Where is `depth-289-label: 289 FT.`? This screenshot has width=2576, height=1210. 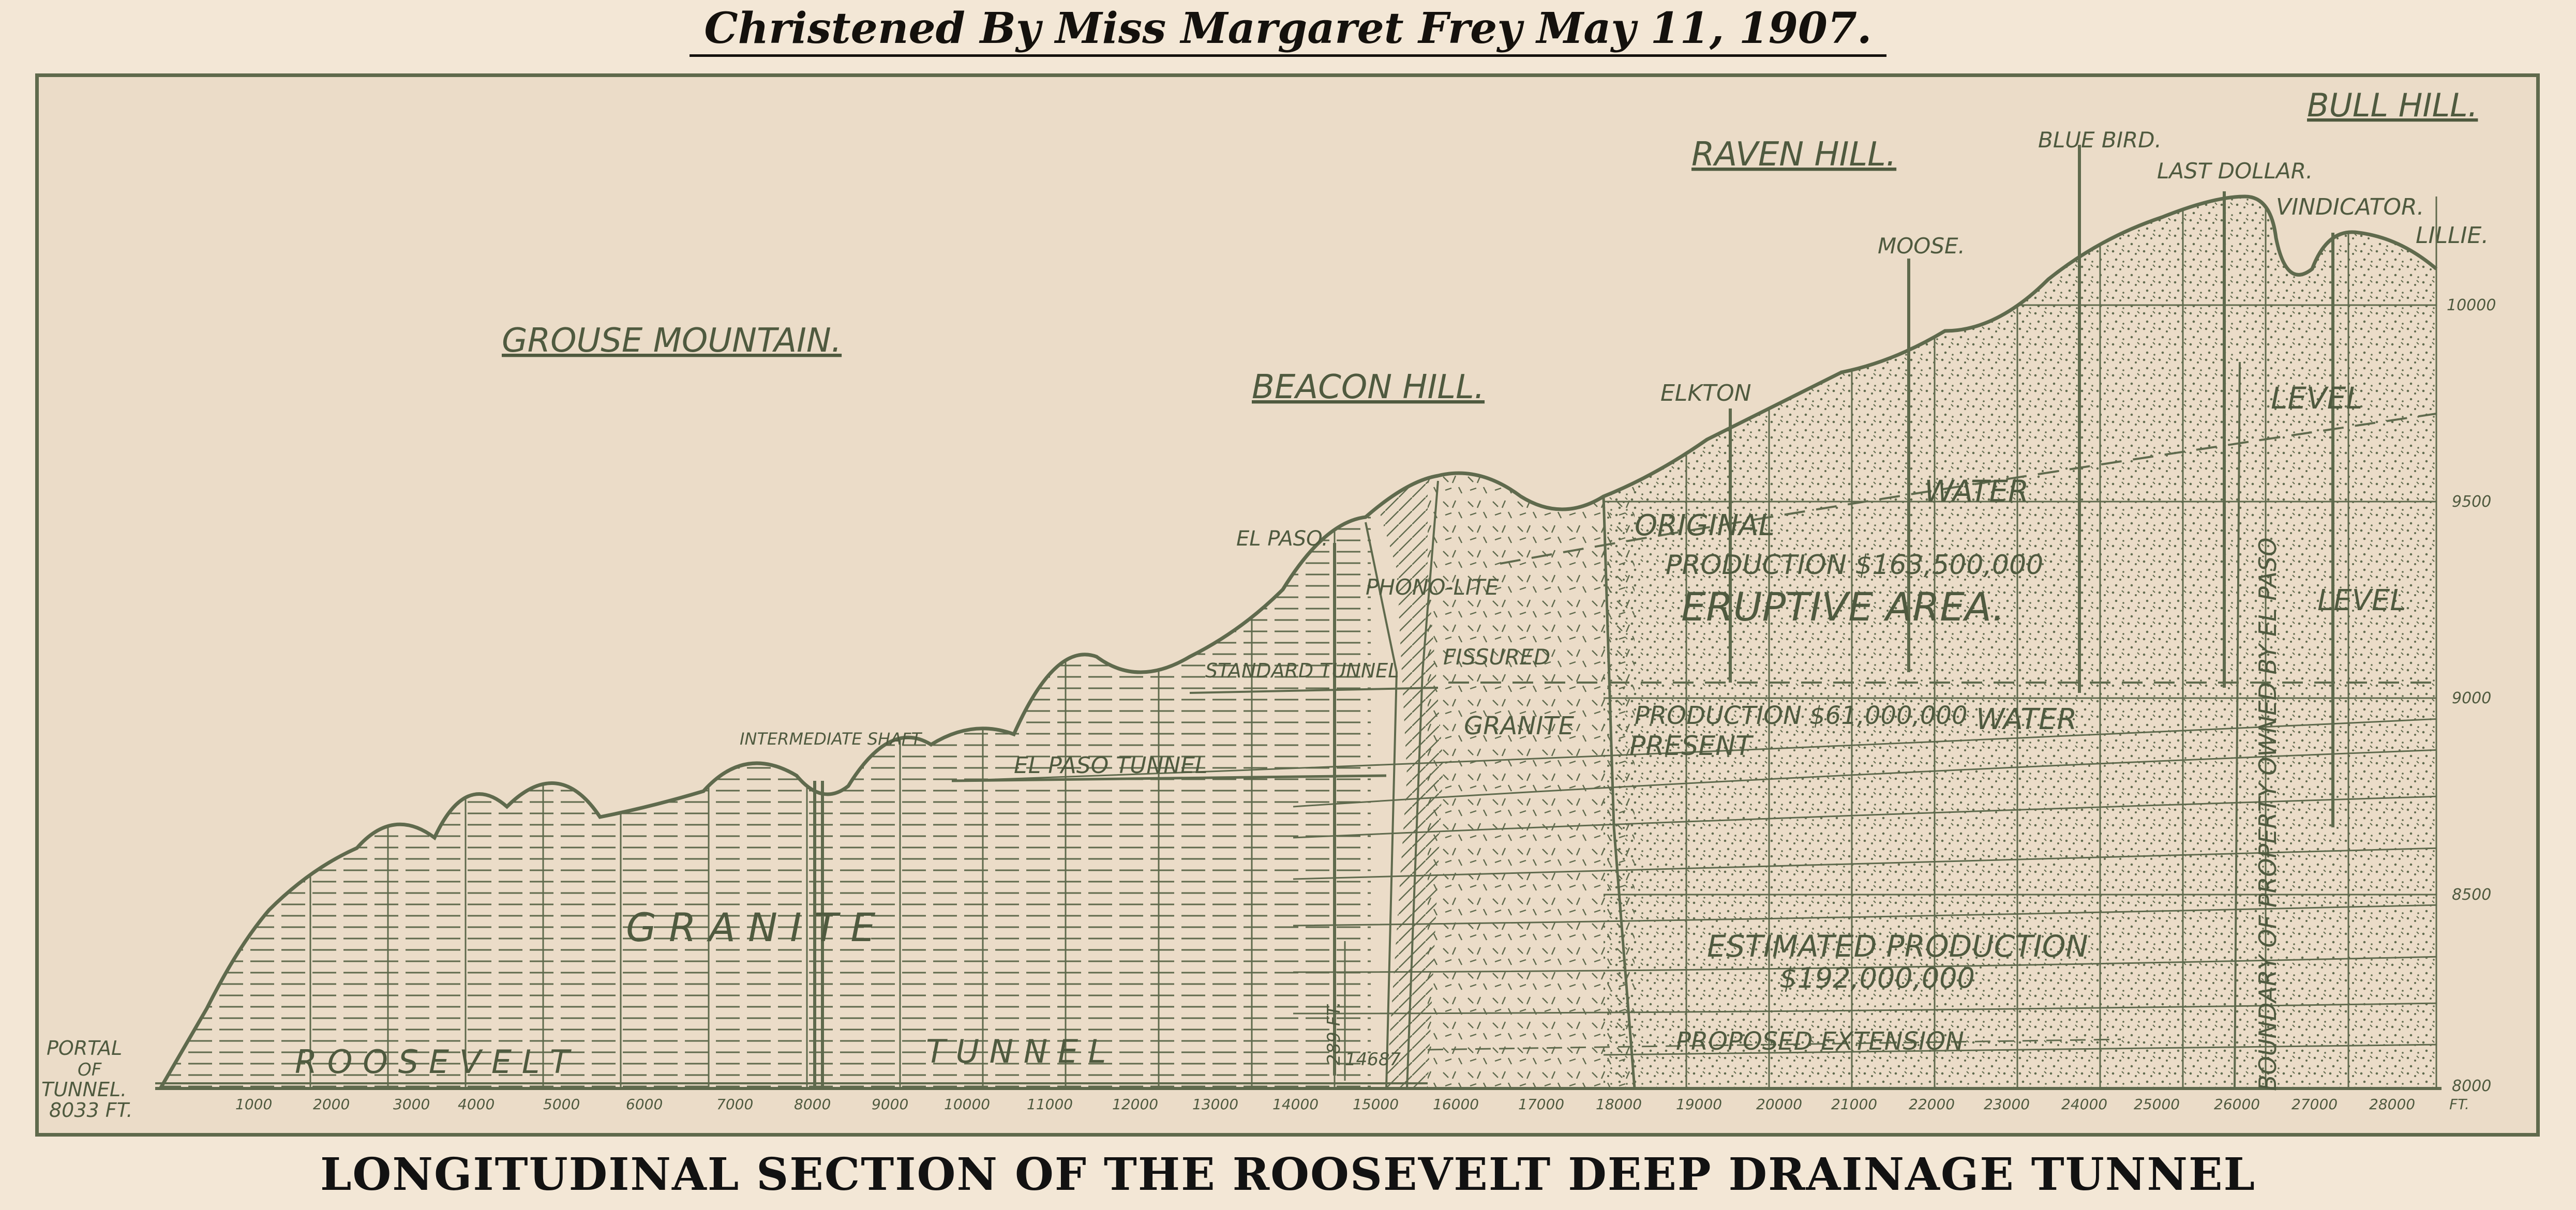 depth-289-label: 289 FT. is located at coordinates (1334, 1034).